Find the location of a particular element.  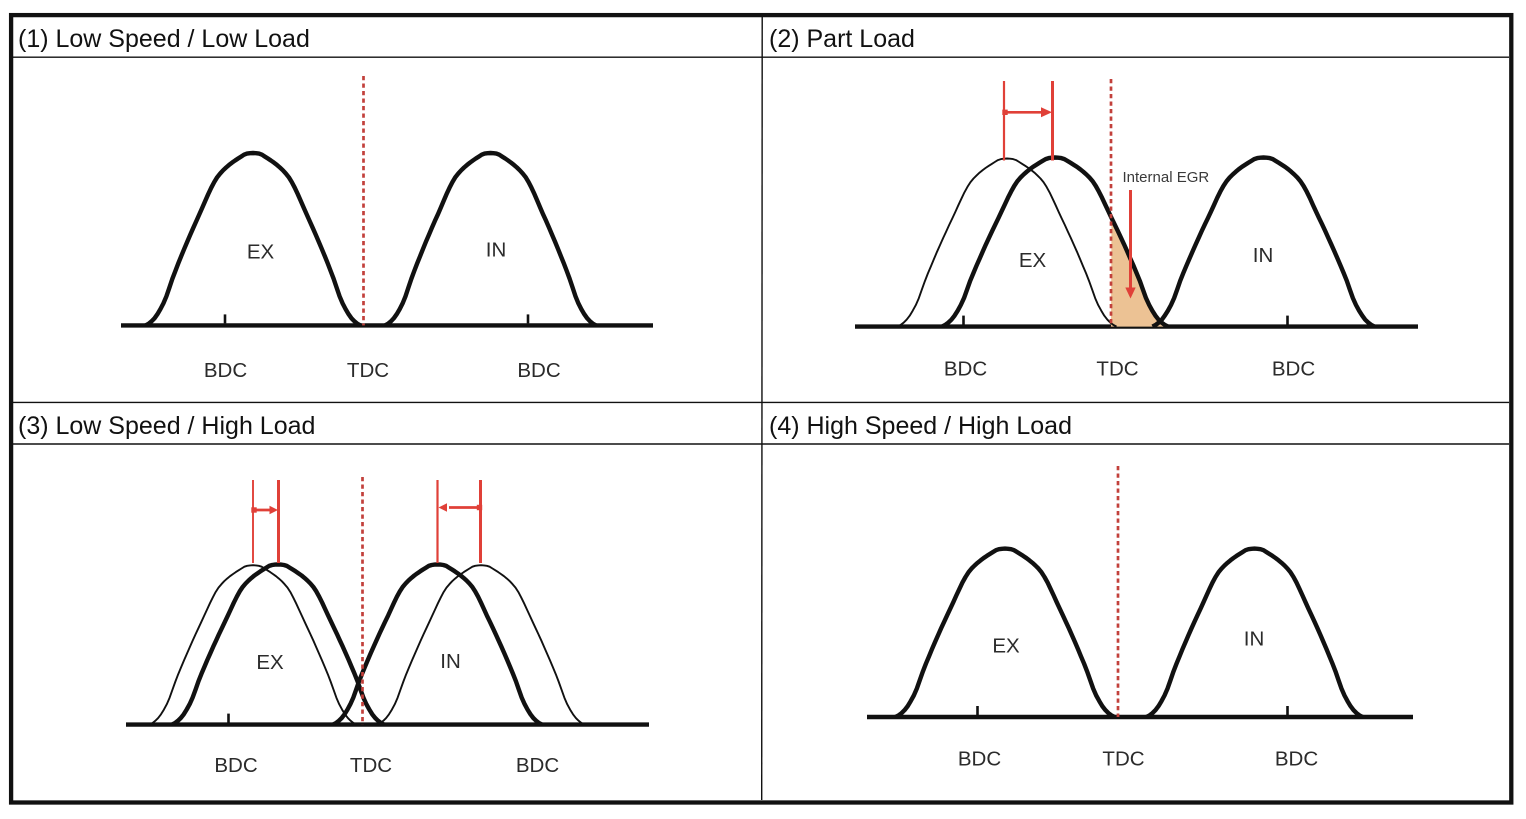

svg-text: (4) High Speed / High Load is located at coordinates (920, 426).